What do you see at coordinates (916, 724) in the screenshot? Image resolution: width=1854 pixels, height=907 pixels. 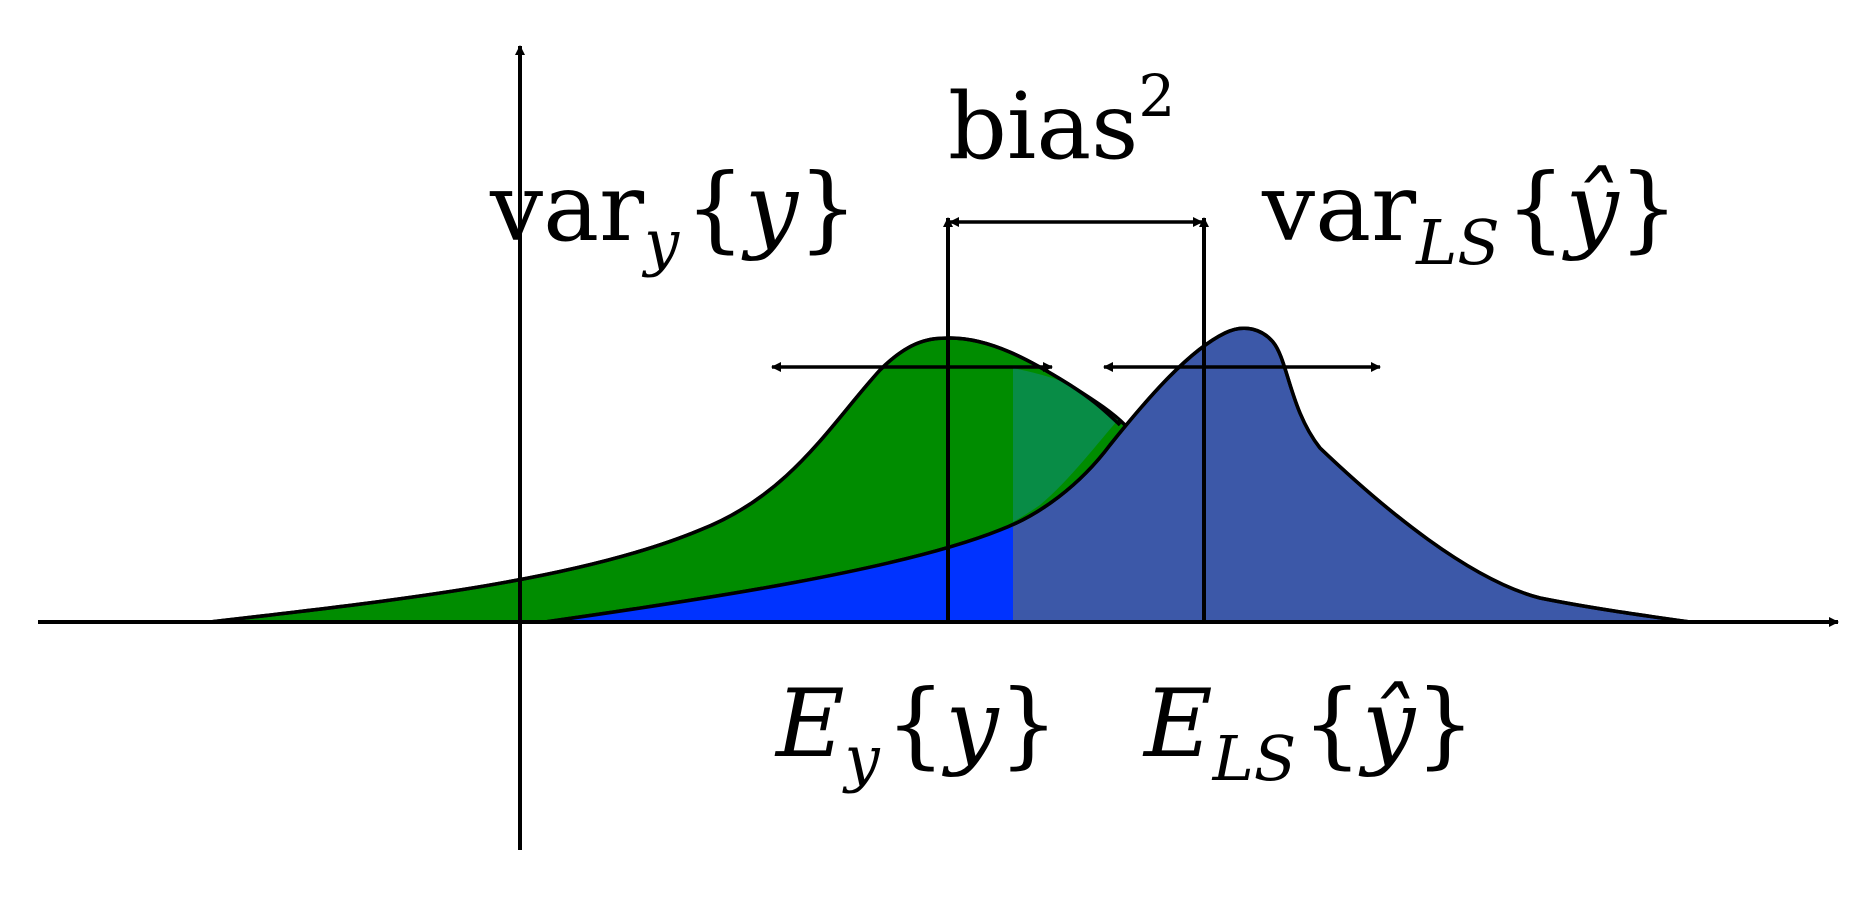 I see `mean-y-open-brace: {` at bounding box center [916, 724].